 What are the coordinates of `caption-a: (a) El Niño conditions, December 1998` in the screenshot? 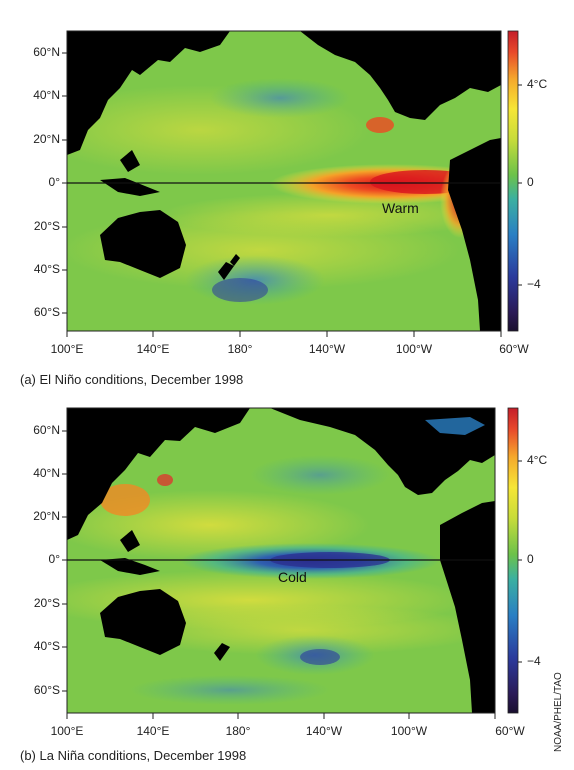 It's located at (132, 379).